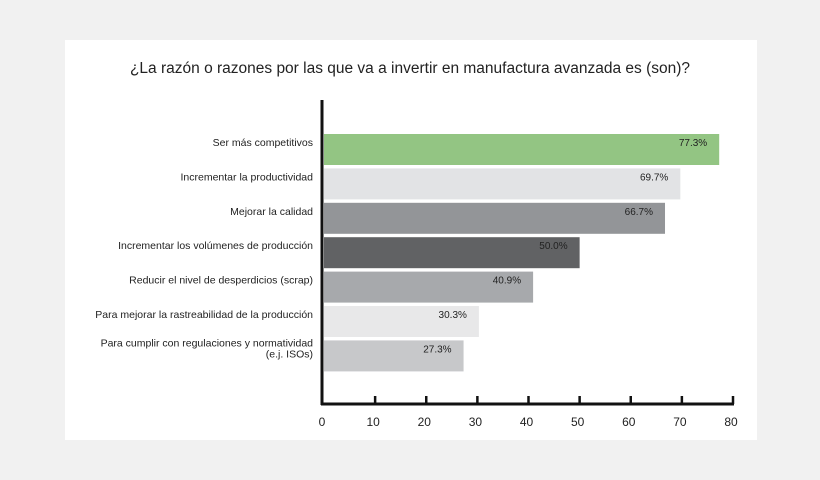 This screenshot has width=820, height=480. I want to click on x-tick-label: 60, so click(629, 422).